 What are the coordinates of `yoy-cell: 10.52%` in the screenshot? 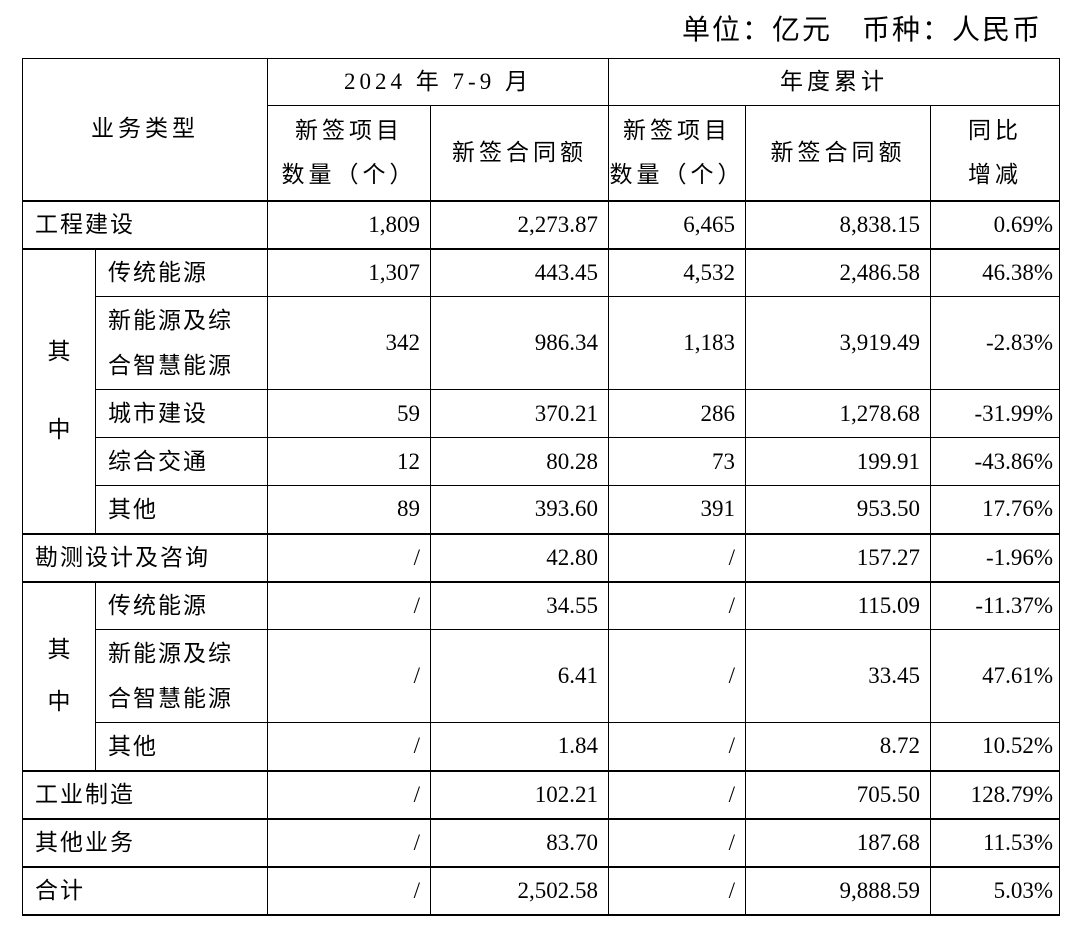 It's located at (995, 746).